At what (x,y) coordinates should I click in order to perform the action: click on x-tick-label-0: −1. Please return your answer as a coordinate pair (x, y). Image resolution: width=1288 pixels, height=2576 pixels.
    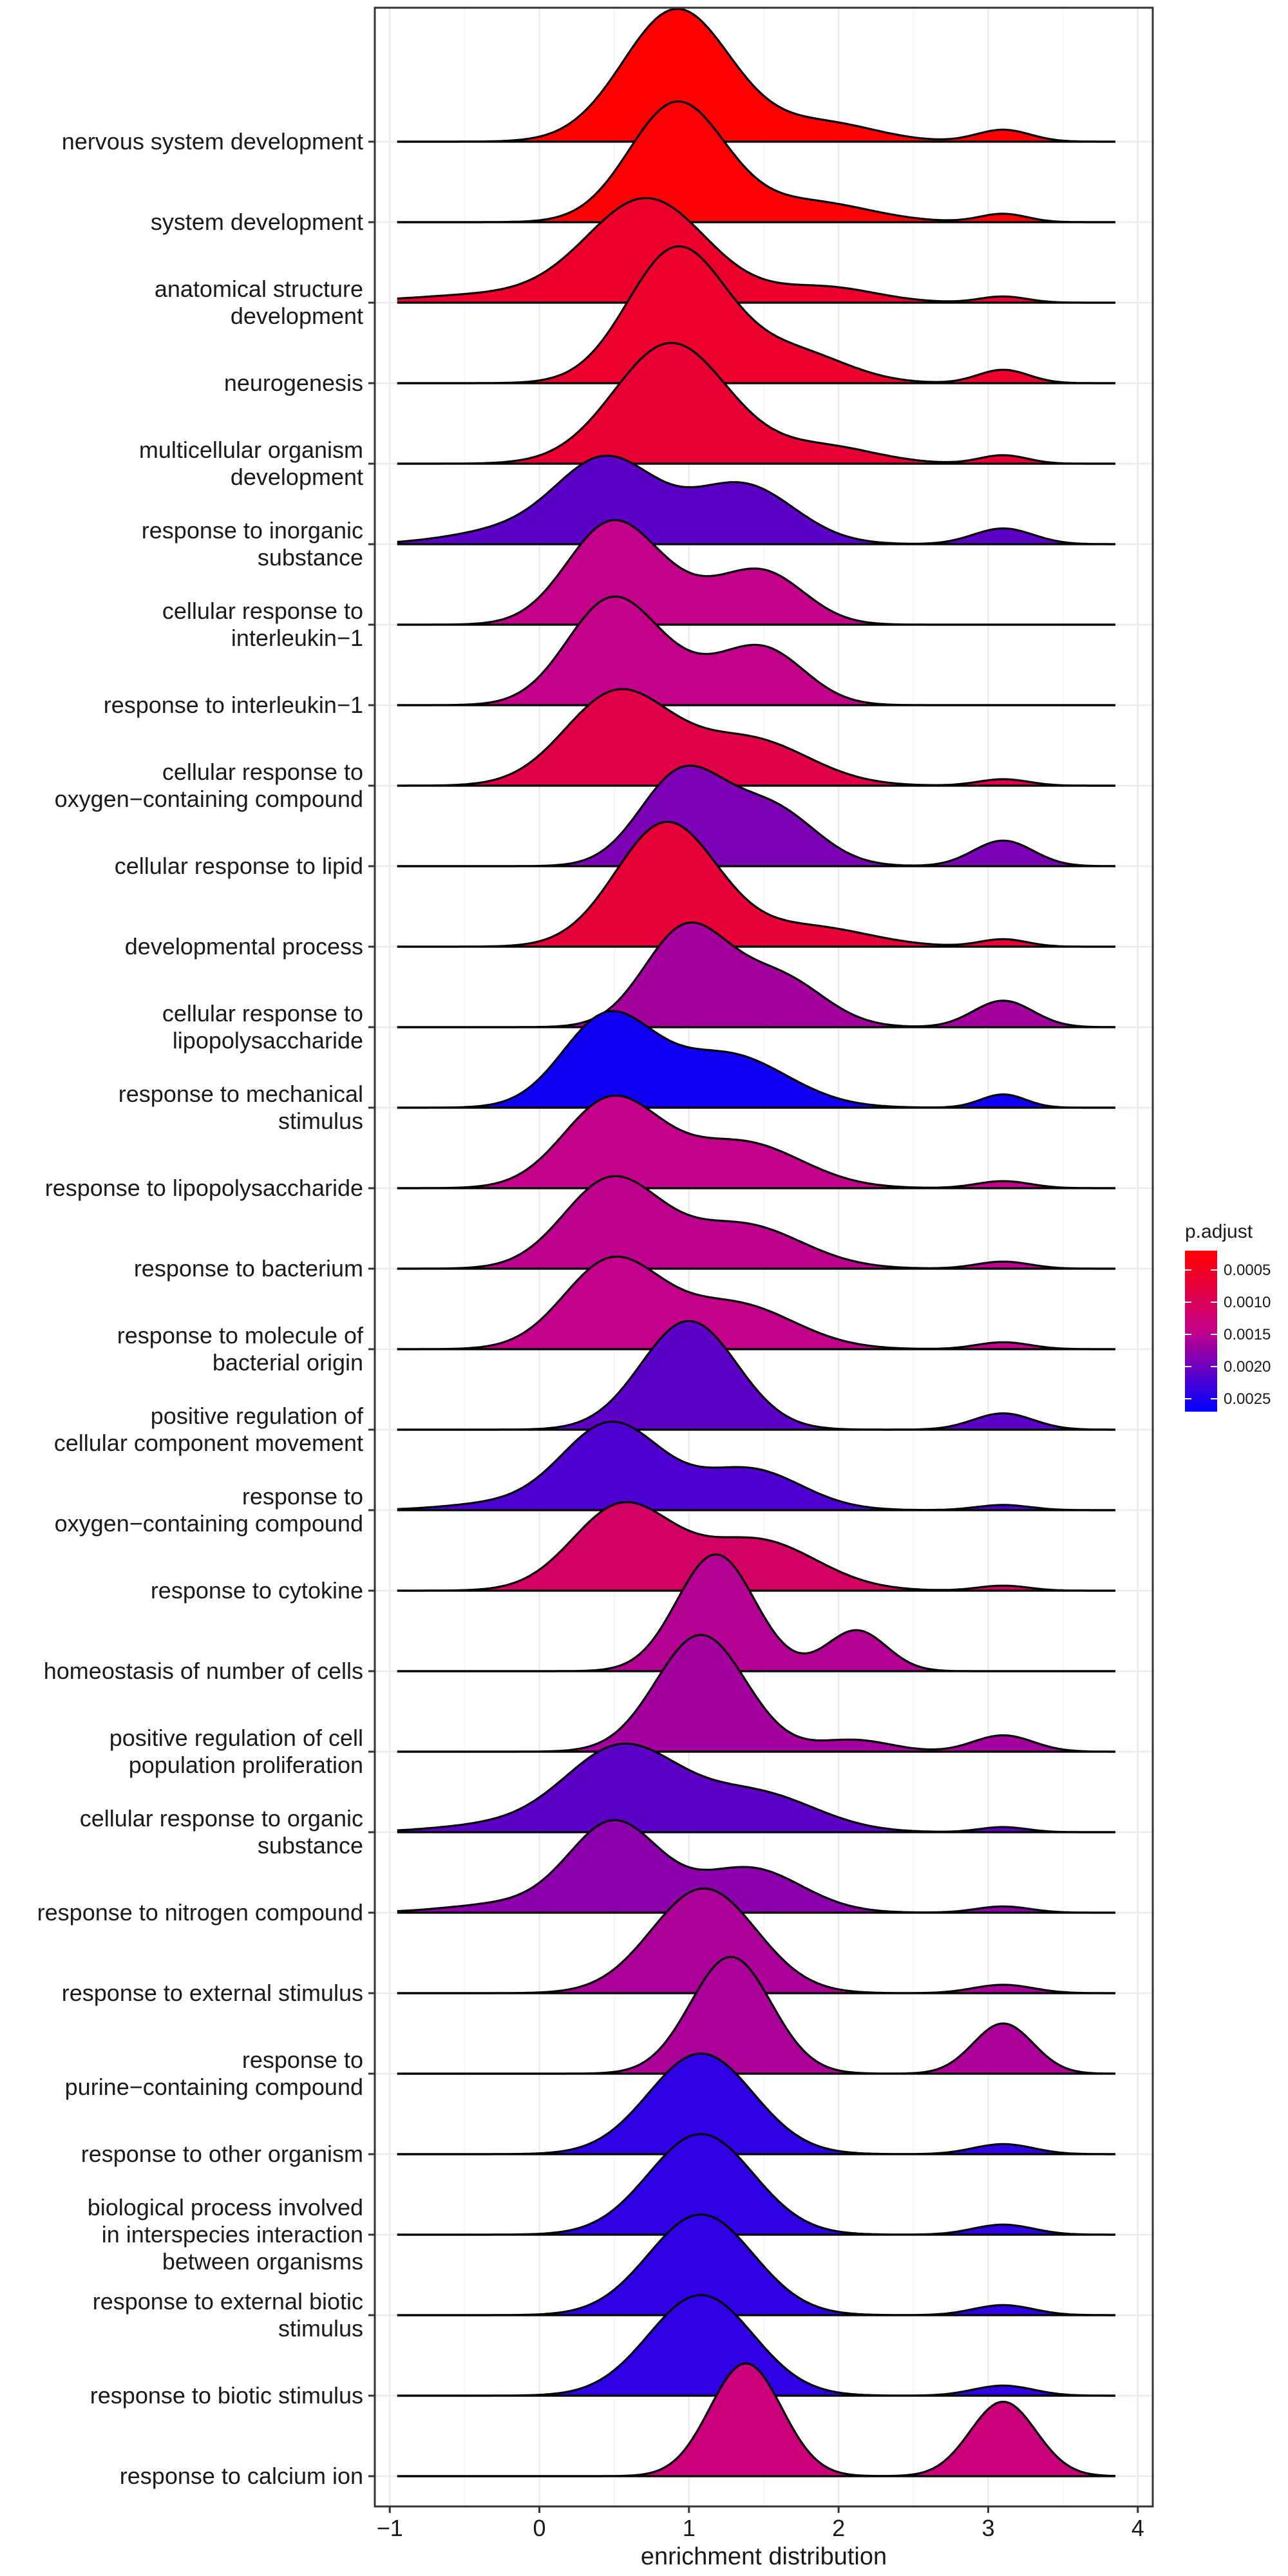
    Looking at the image, I should click on (390, 2528).